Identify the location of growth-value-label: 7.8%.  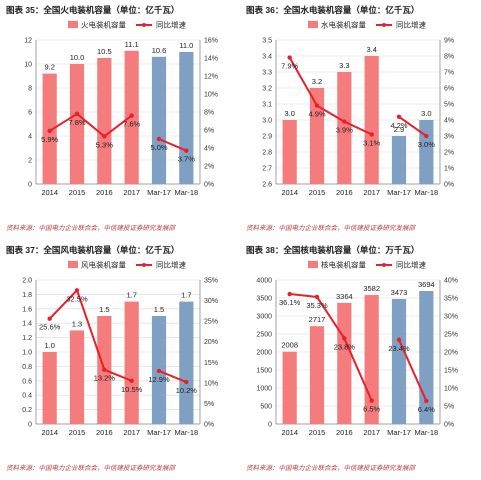
(76, 122).